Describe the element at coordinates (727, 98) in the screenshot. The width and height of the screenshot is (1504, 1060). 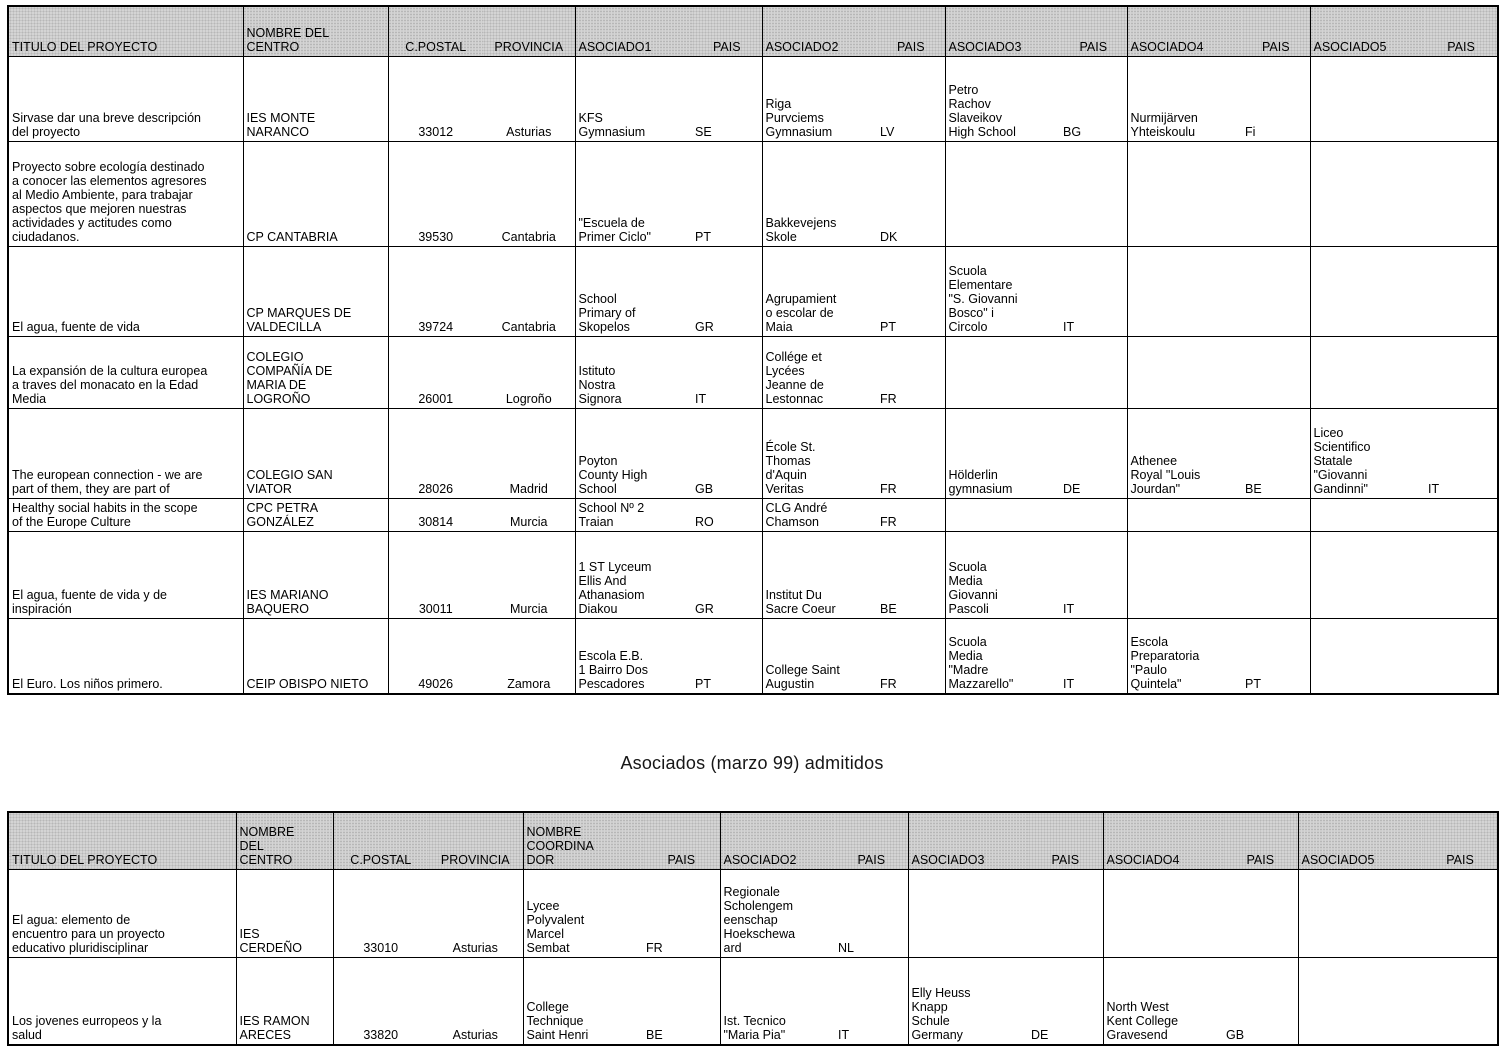
I see `table-cell: SE` at that location.